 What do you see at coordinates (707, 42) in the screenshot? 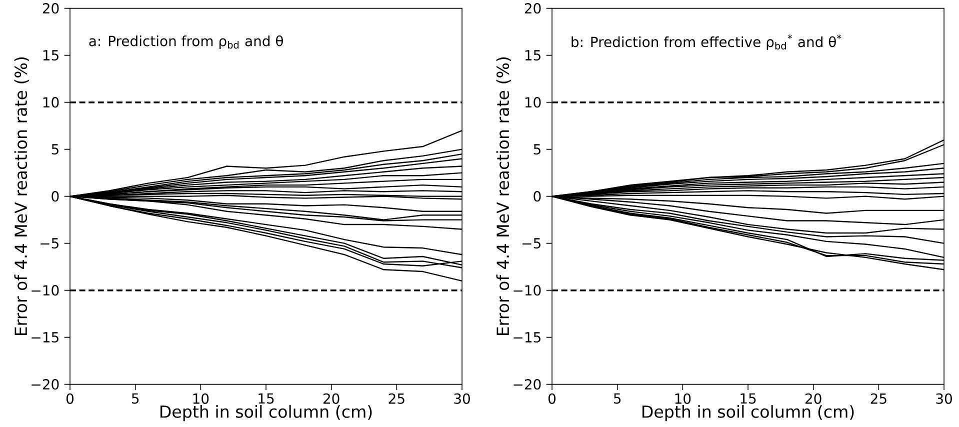
I see `annotation: b: Prediction from effective ρ$_{bd}$$^{*}$ and θ$^{*}$` at bounding box center [707, 42].